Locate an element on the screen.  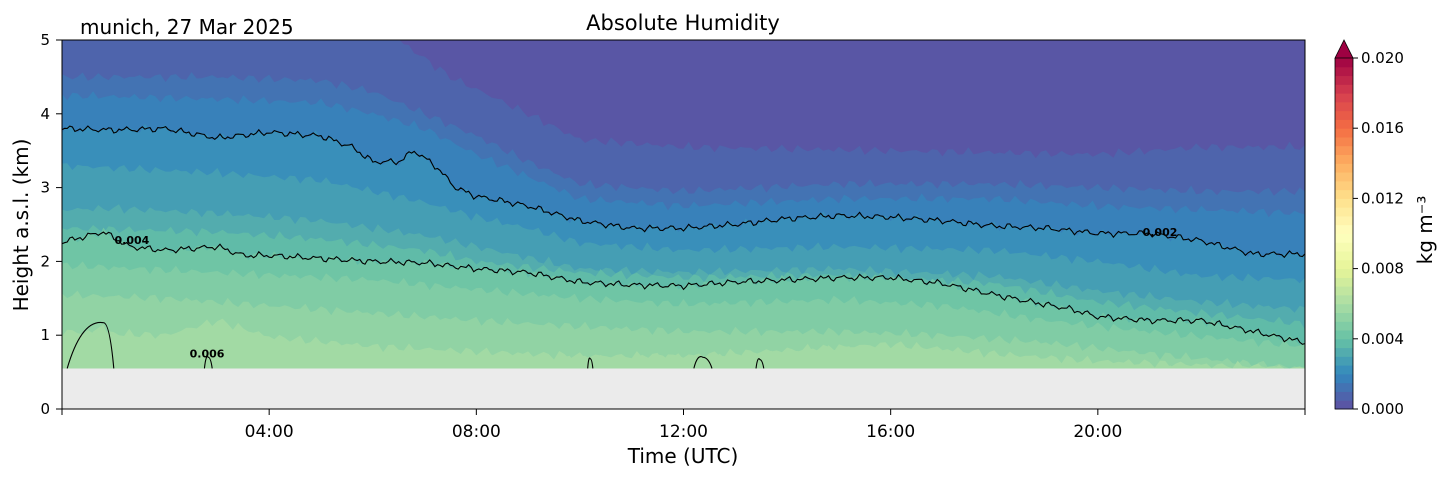
colorbar-frame is located at coordinates (1344, 234).